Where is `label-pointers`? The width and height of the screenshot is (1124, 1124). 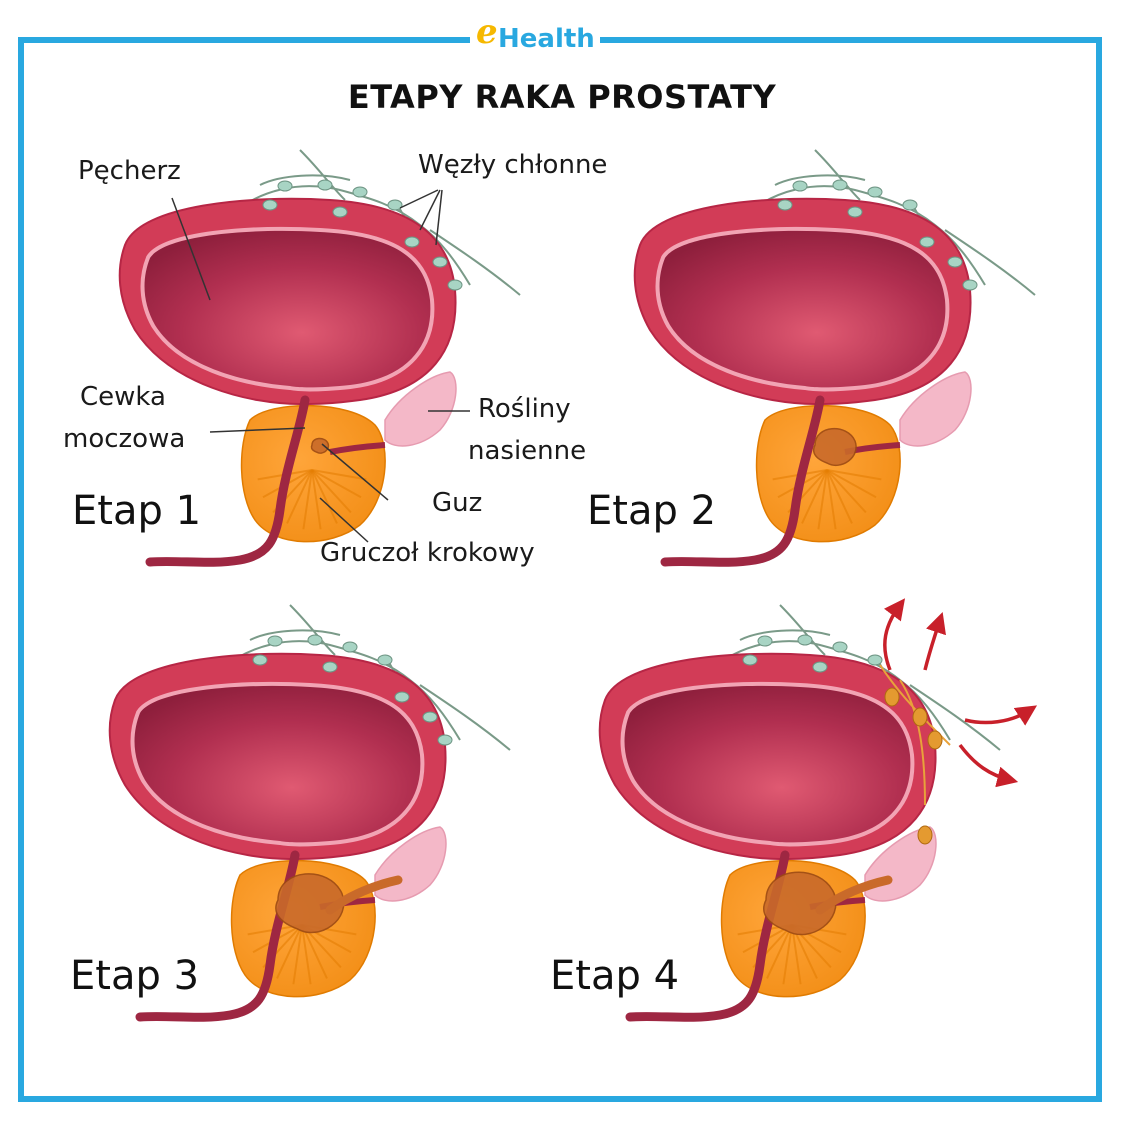 label-pointers is located at coordinates (320, 366).